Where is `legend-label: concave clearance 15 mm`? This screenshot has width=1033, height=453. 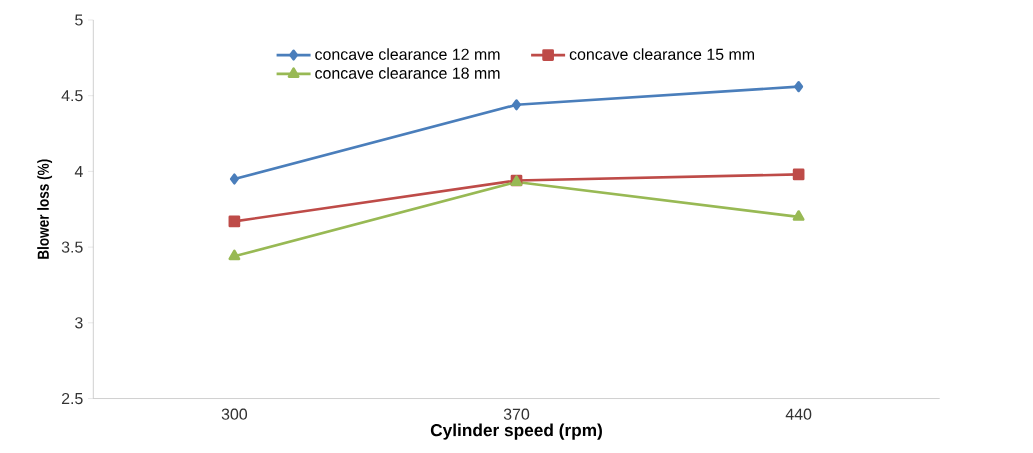 legend-label: concave clearance 15 mm is located at coordinates (661, 54).